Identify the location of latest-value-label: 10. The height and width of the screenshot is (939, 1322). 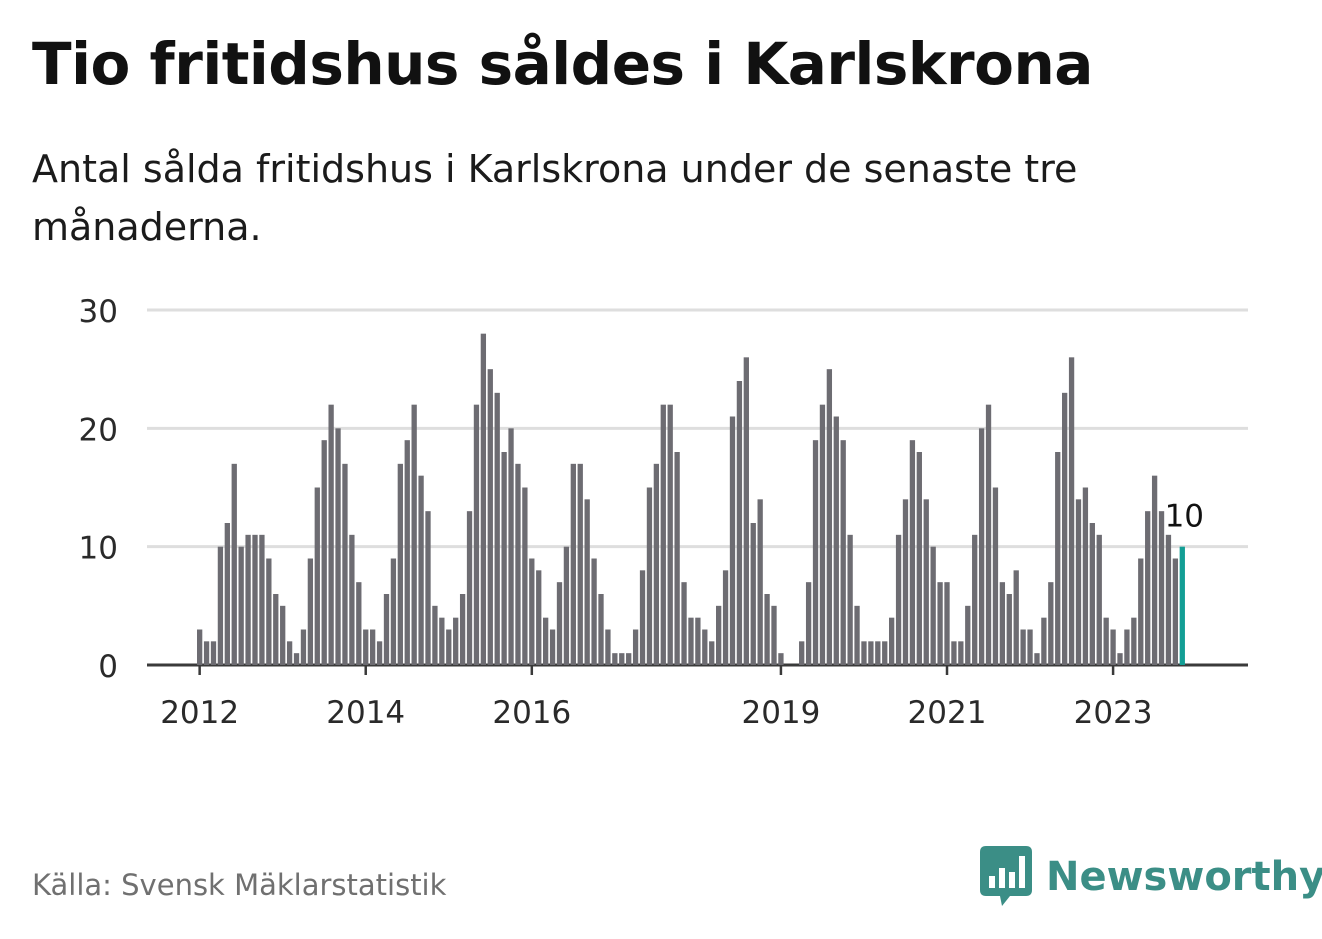
(1184, 517).